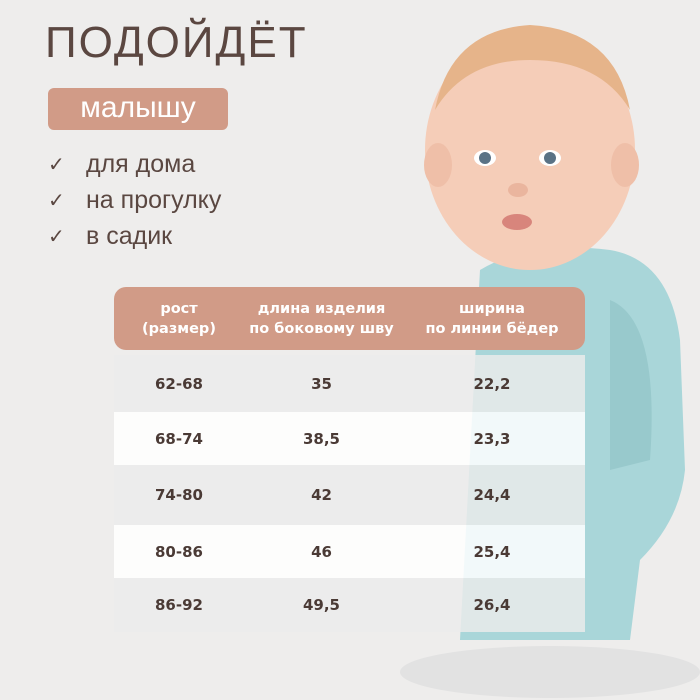  I want to click on header-length: длина изделия по боковому шву, so click(321, 319).